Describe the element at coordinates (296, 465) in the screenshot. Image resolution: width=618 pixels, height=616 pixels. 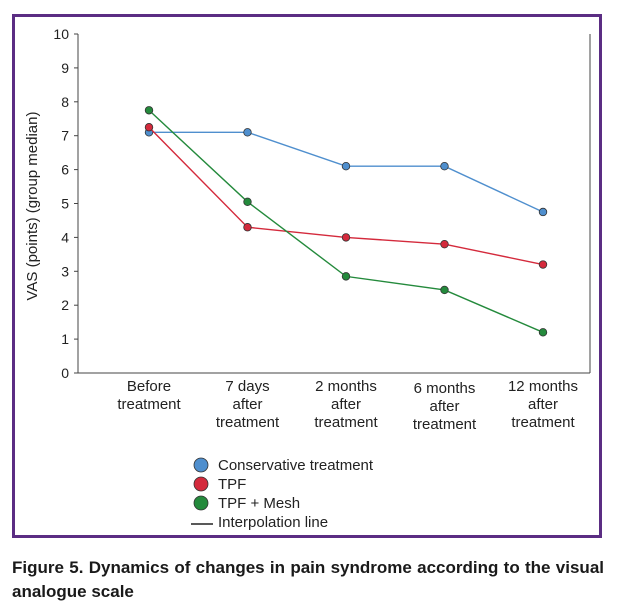
I see `legend-label: Conservative treatment` at that location.